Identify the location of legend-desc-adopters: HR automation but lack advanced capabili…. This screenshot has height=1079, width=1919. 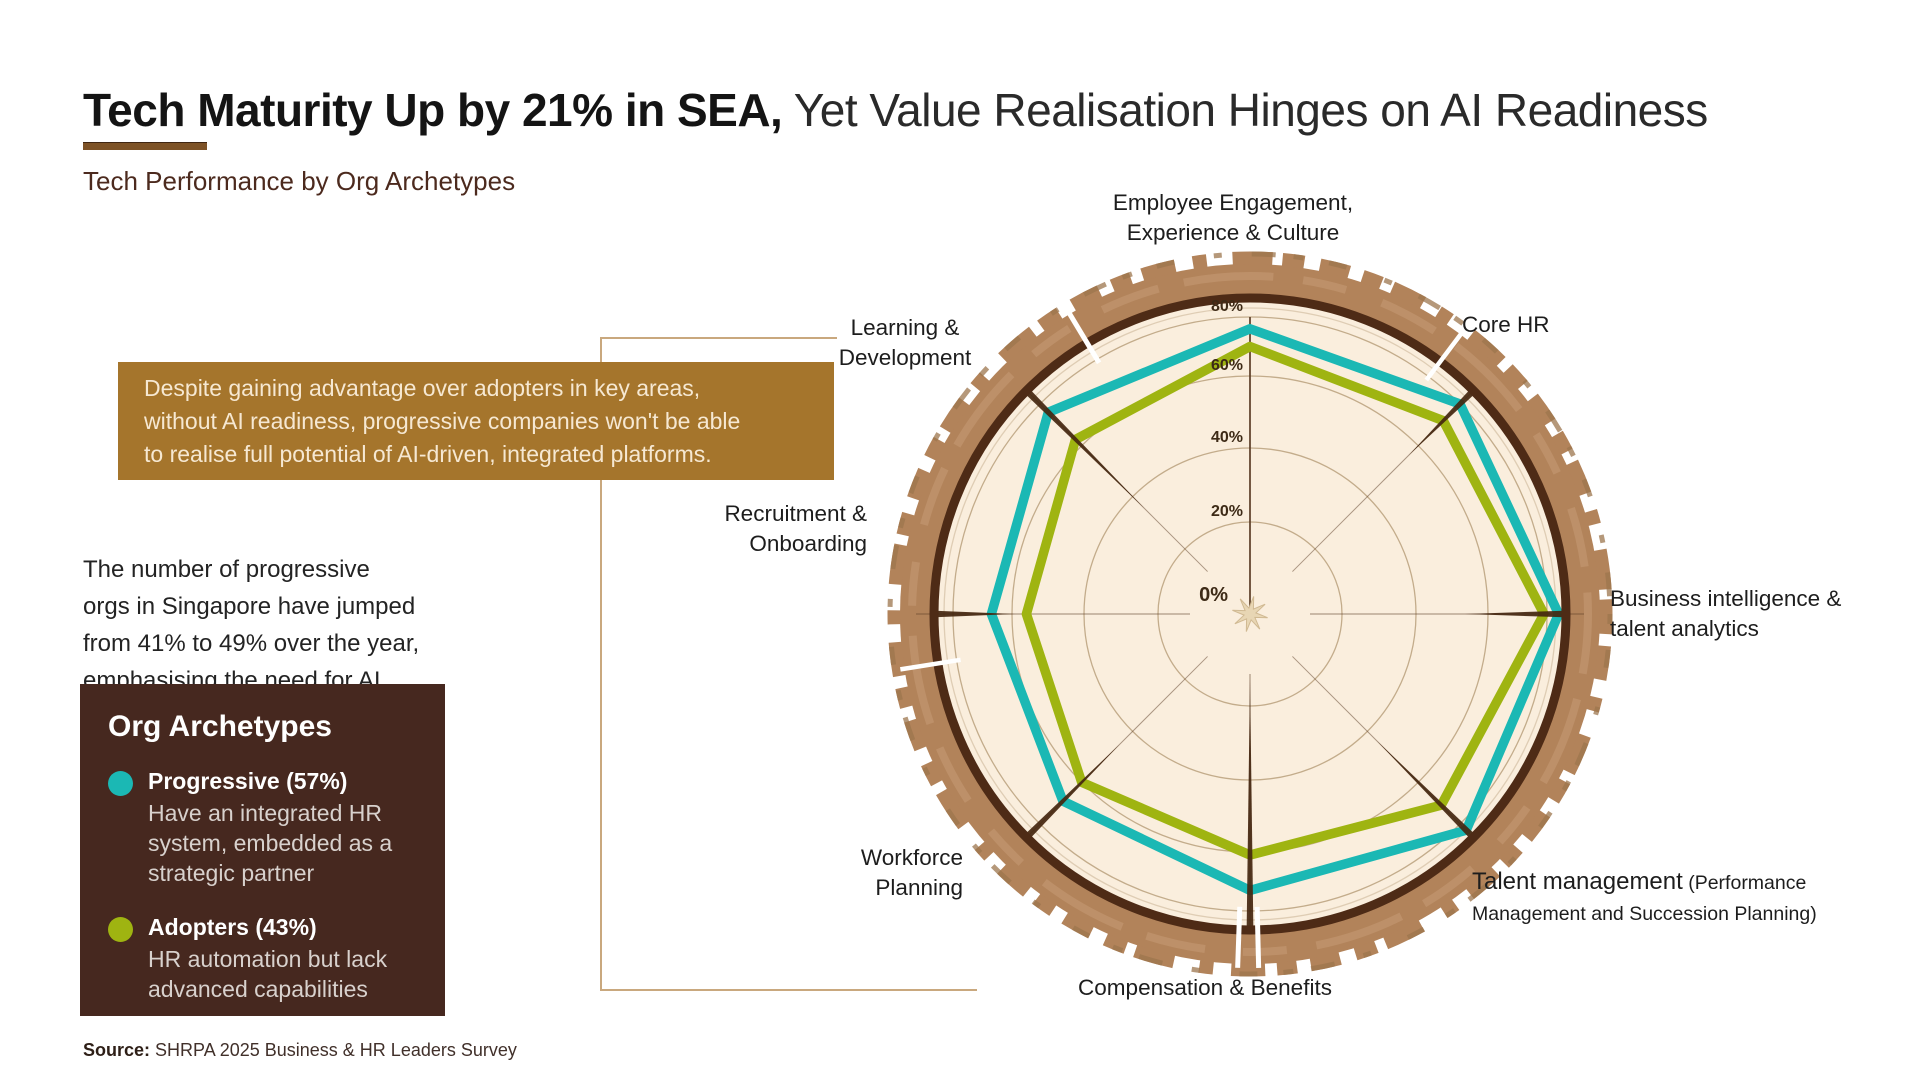
(268, 974).